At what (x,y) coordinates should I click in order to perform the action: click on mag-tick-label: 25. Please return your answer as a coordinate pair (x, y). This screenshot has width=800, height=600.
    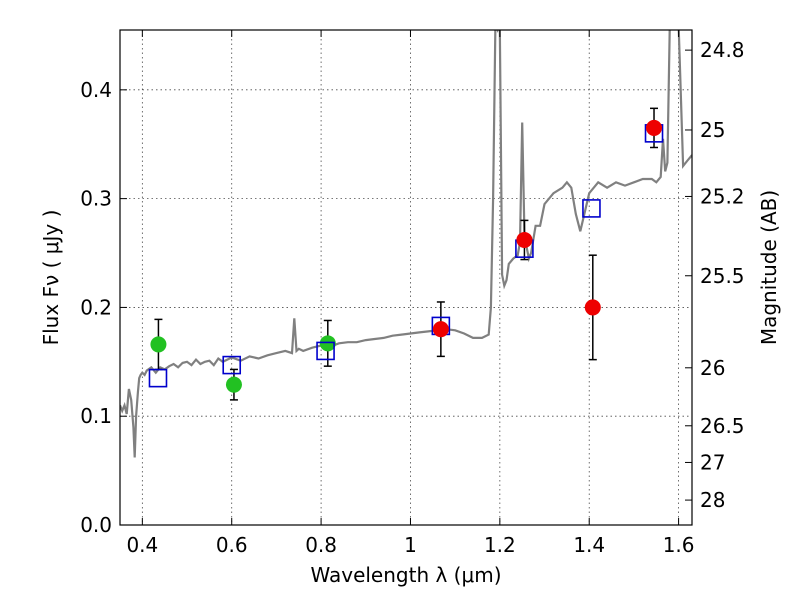
    Looking at the image, I should click on (712, 130).